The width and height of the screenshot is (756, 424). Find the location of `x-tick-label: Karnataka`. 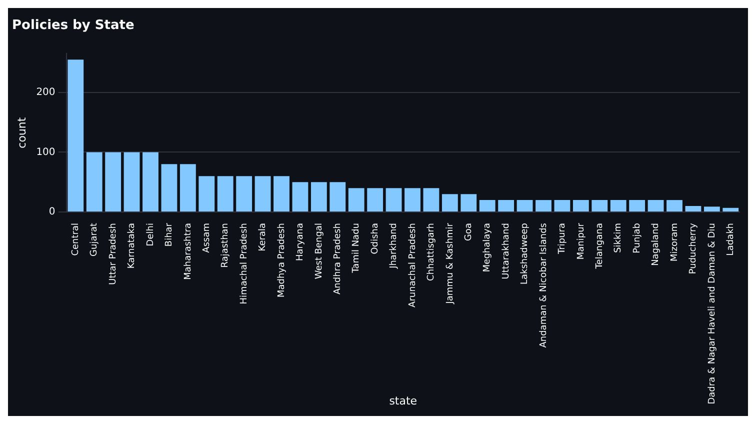

x-tick-label: Karnataka is located at coordinates (132, 246).